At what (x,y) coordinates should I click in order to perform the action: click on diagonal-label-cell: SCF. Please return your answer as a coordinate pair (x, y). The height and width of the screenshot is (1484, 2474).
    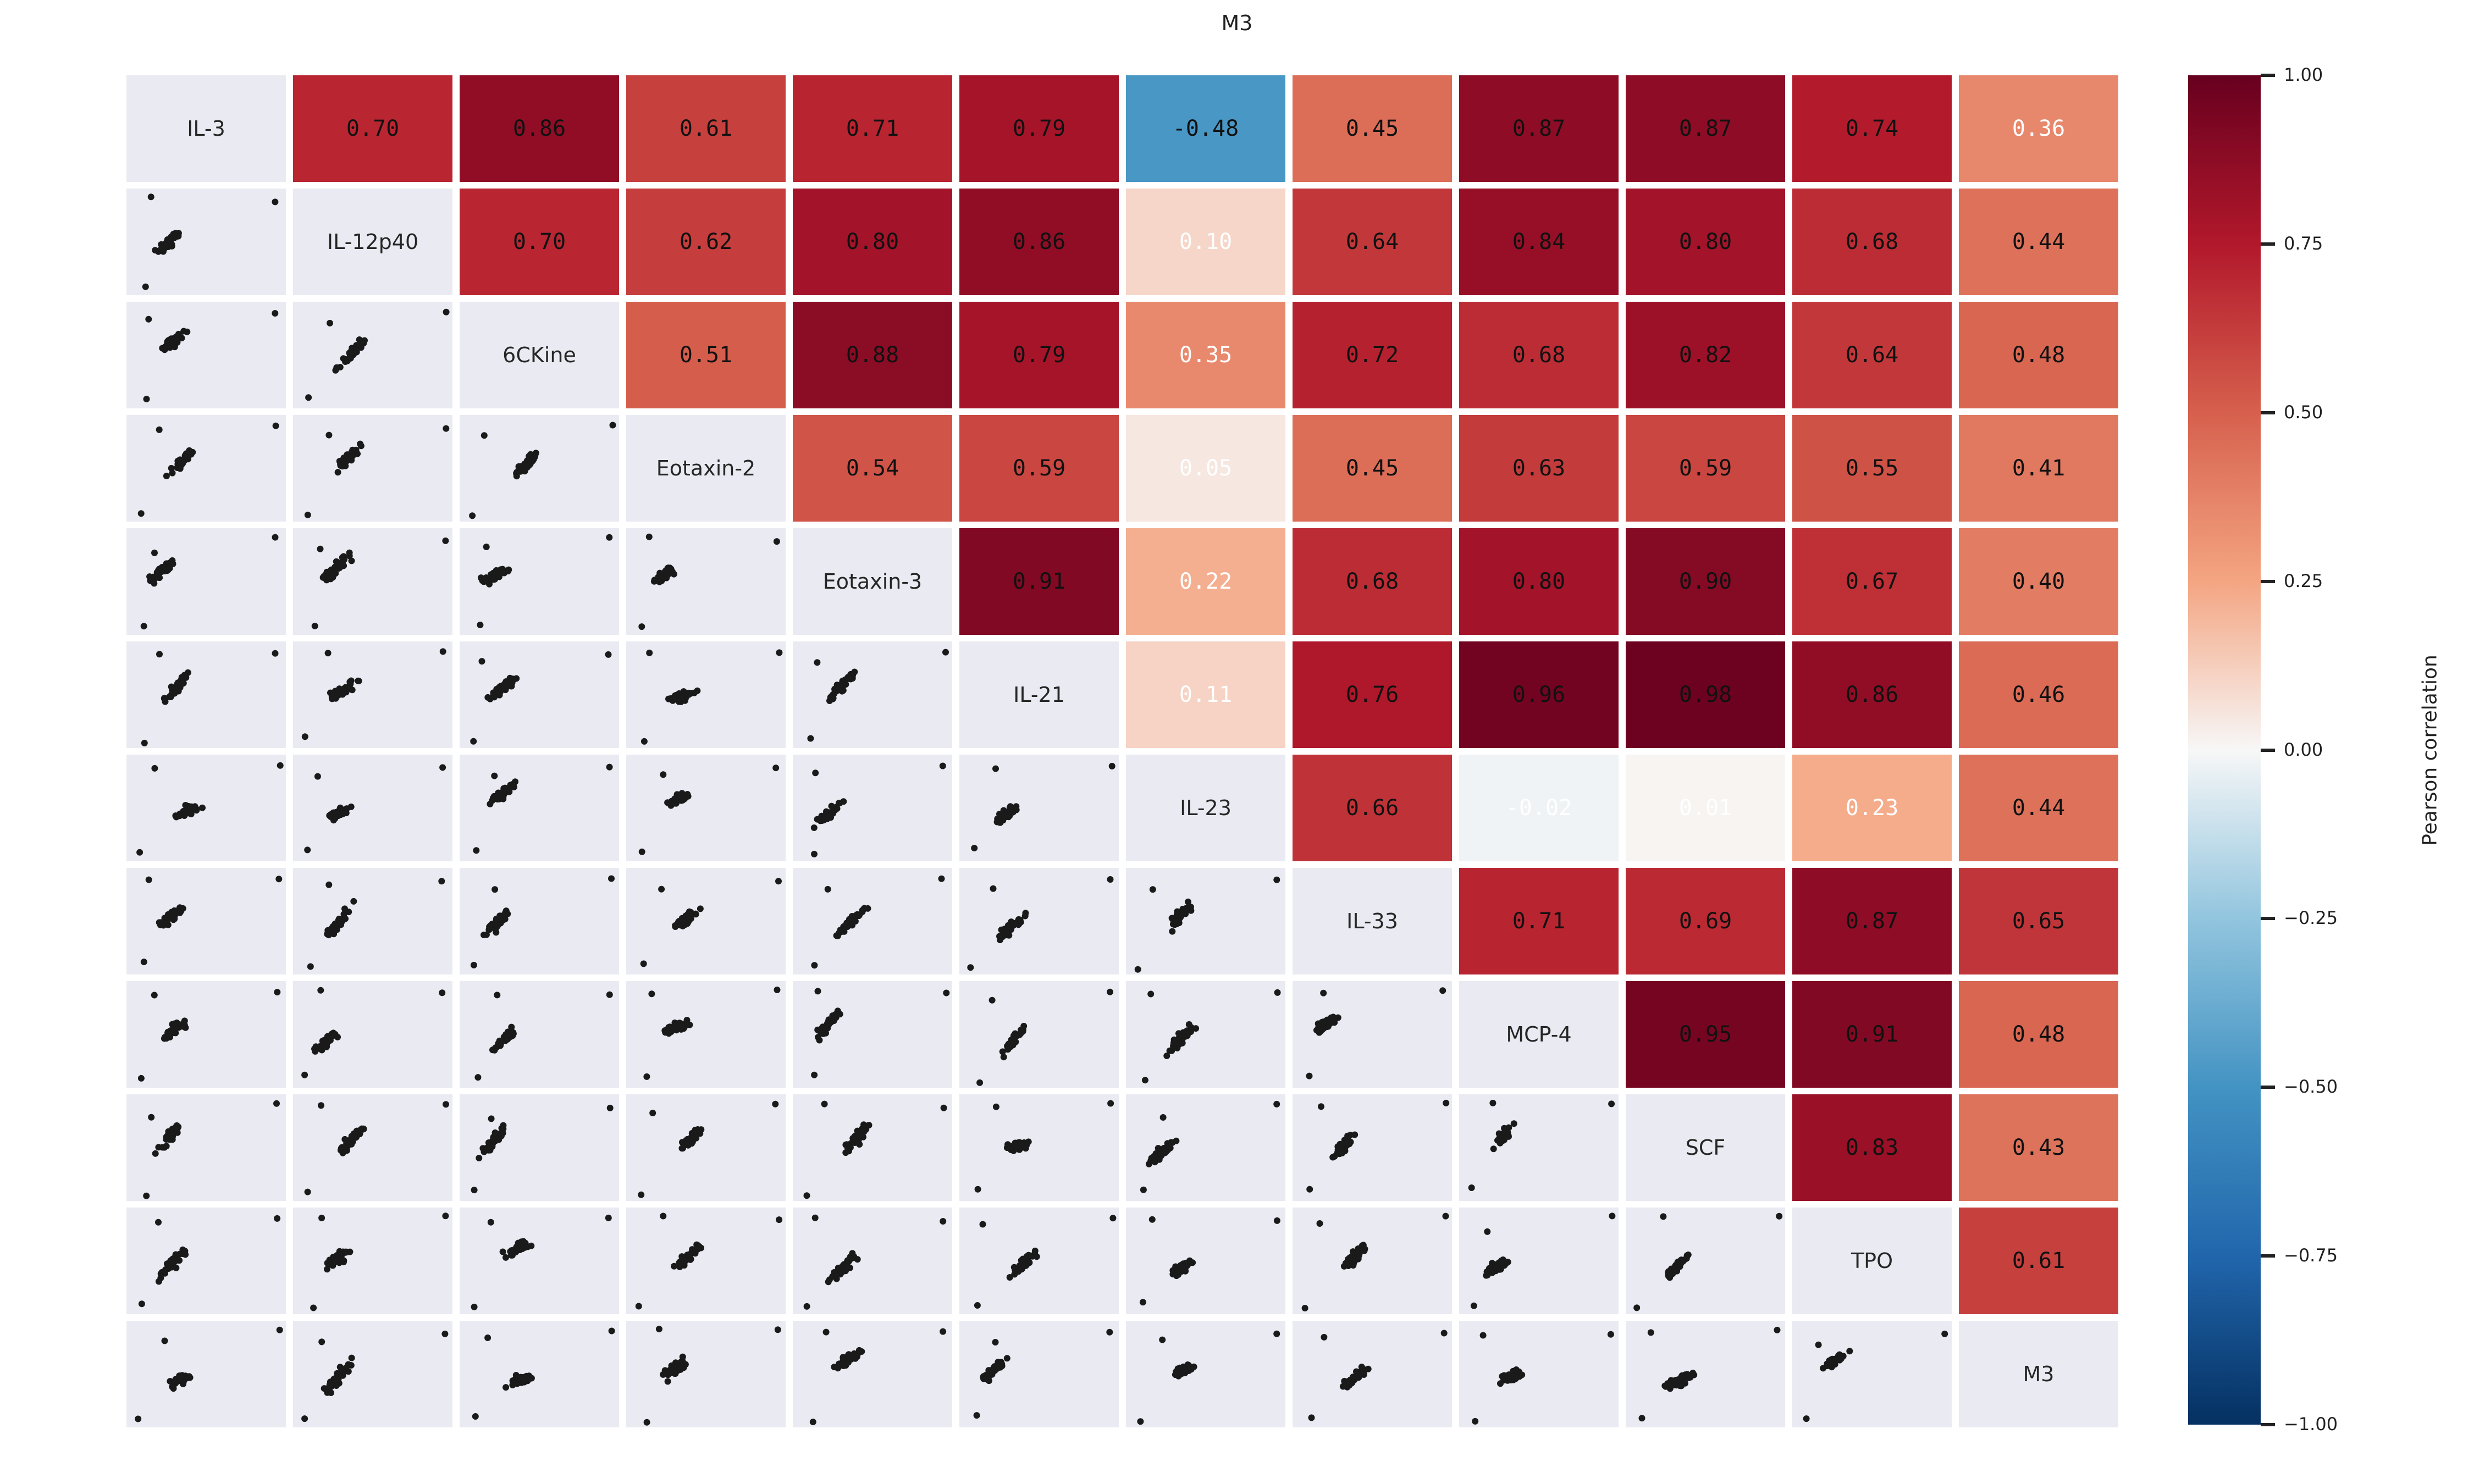
    Looking at the image, I should click on (1706, 1147).